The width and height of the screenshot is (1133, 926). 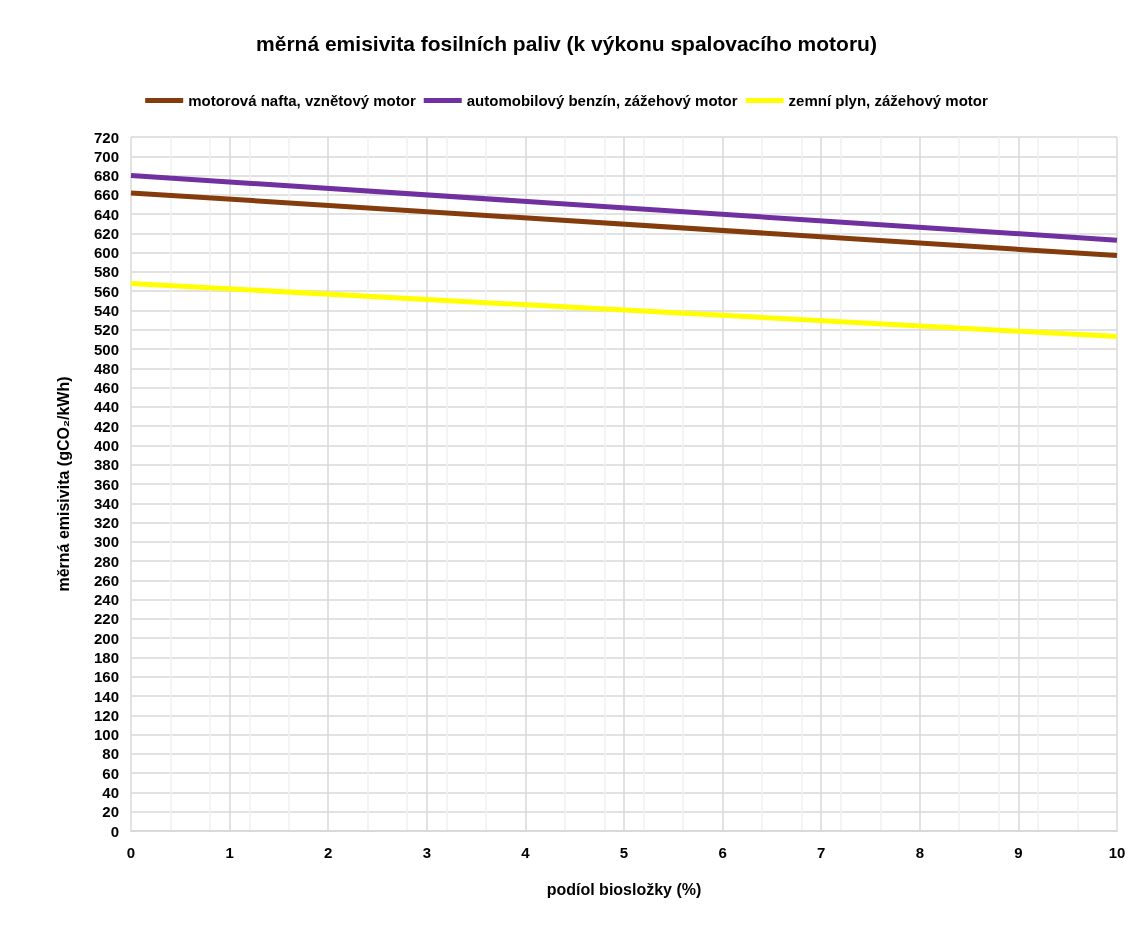 I want to click on y-tick-label: 480, so click(x=106, y=368).